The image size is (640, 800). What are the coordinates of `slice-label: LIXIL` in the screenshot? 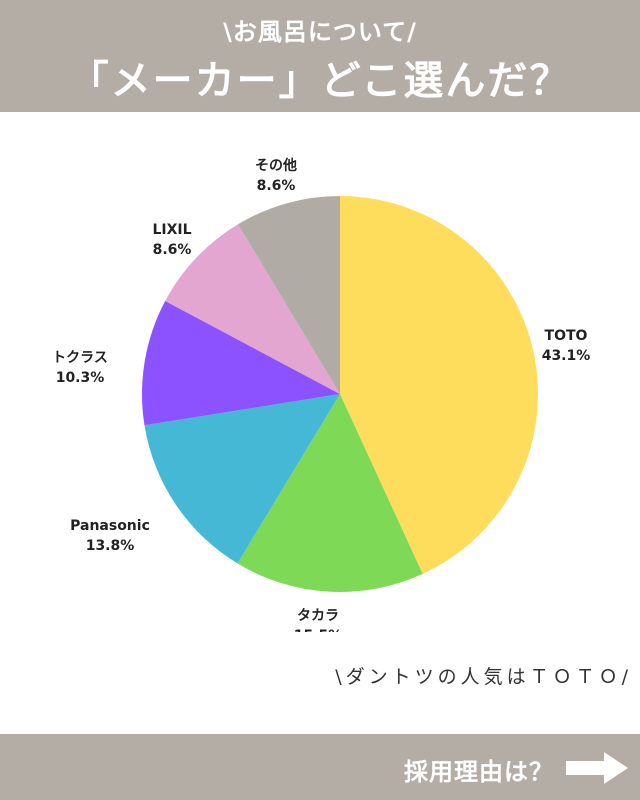 It's located at (171, 230).